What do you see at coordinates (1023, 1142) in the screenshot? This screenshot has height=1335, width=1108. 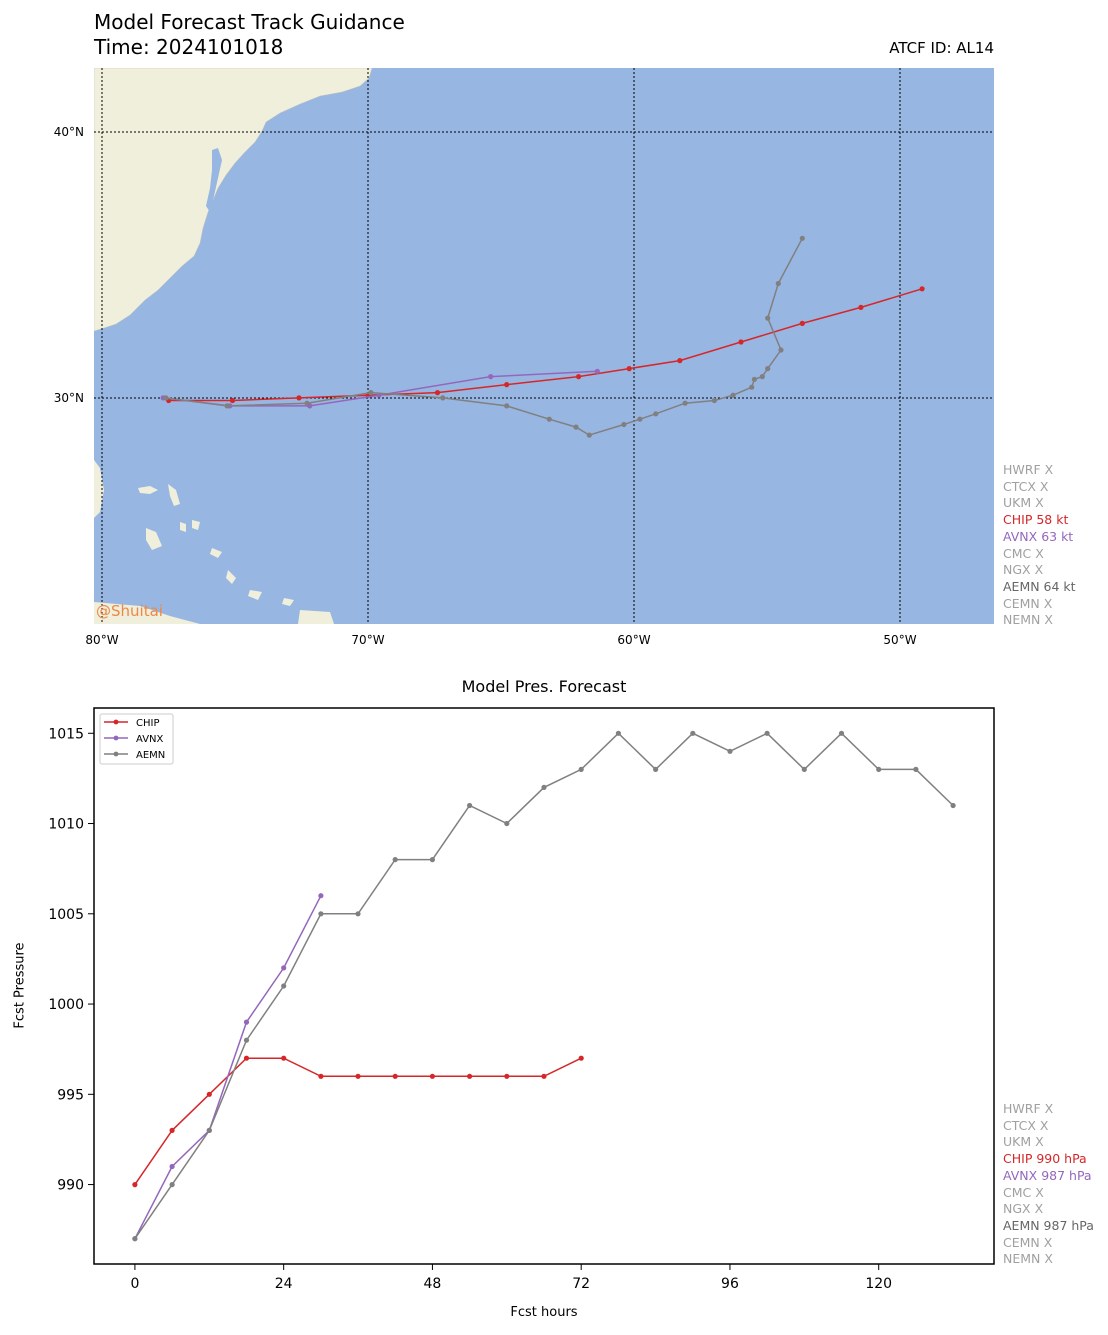 I see `pressure-legend-entry: UKM X` at bounding box center [1023, 1142].